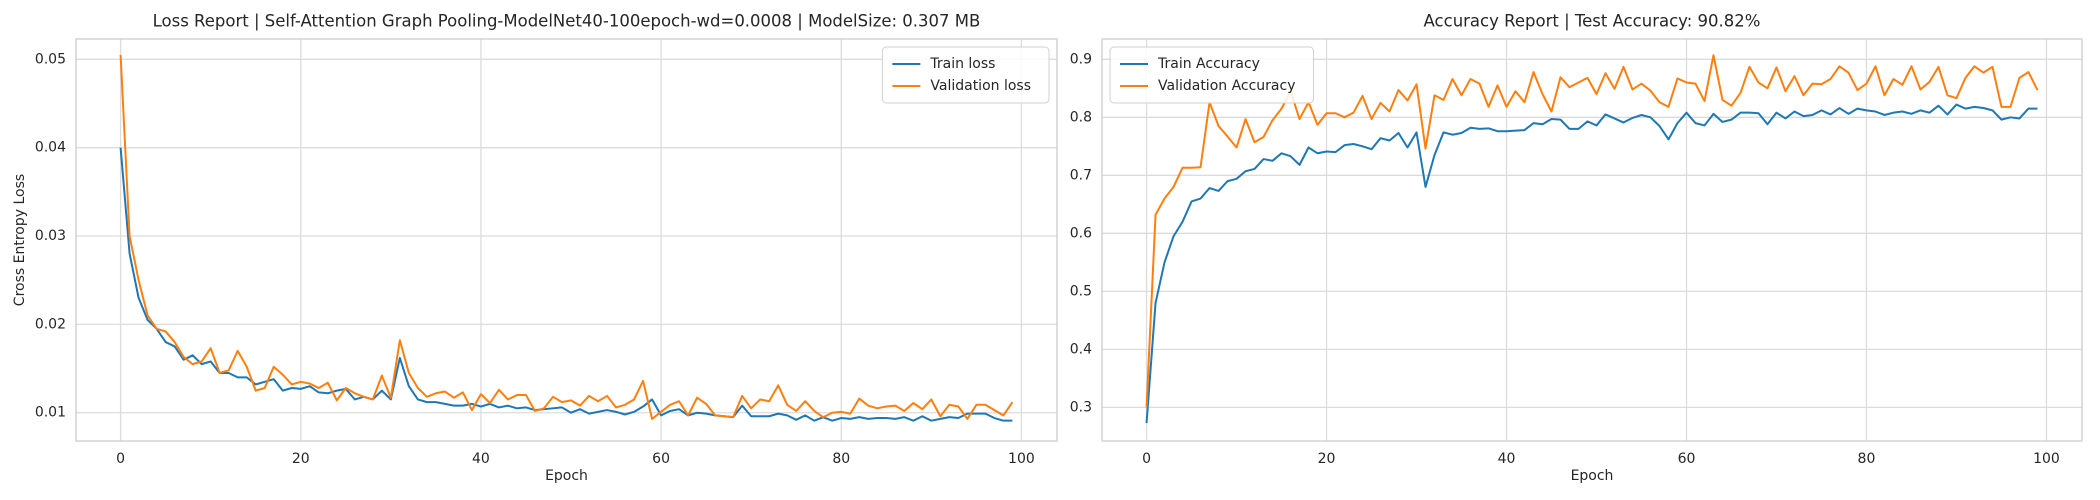 The image size is (2100, 500). Describe the element at coordinates (20, 240) in the screenshot. I see `y-axis-label: Cross Entropy Loss` at that location.